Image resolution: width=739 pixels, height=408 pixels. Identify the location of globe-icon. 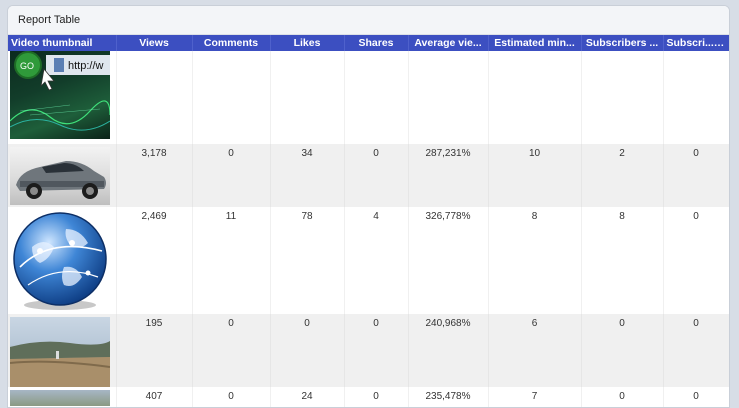
(60, 260).